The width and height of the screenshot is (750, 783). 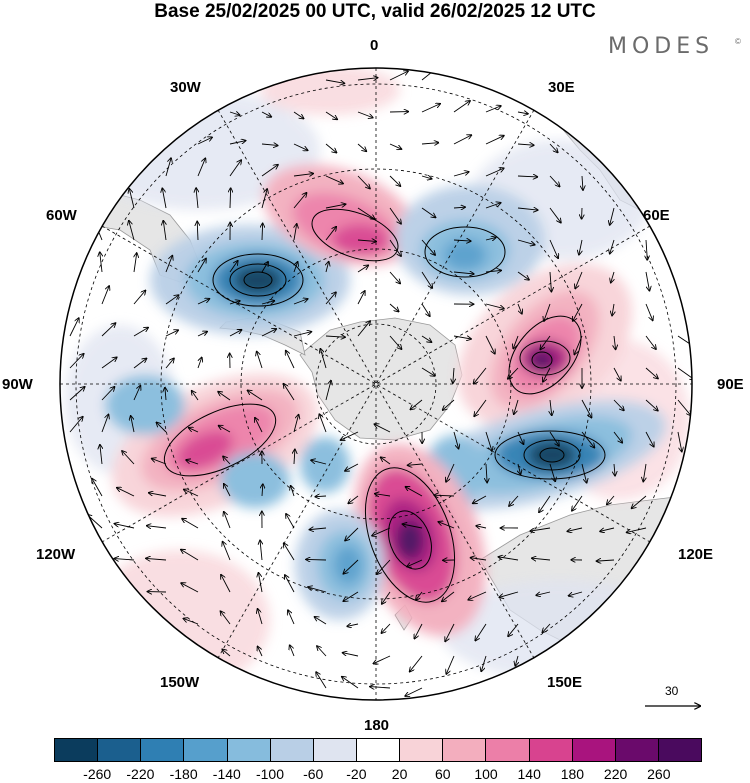 What do you see at coordinates (529, 774) in the screenshot?
I see `colorbar-label: 140` at bounding box center [529, 774].